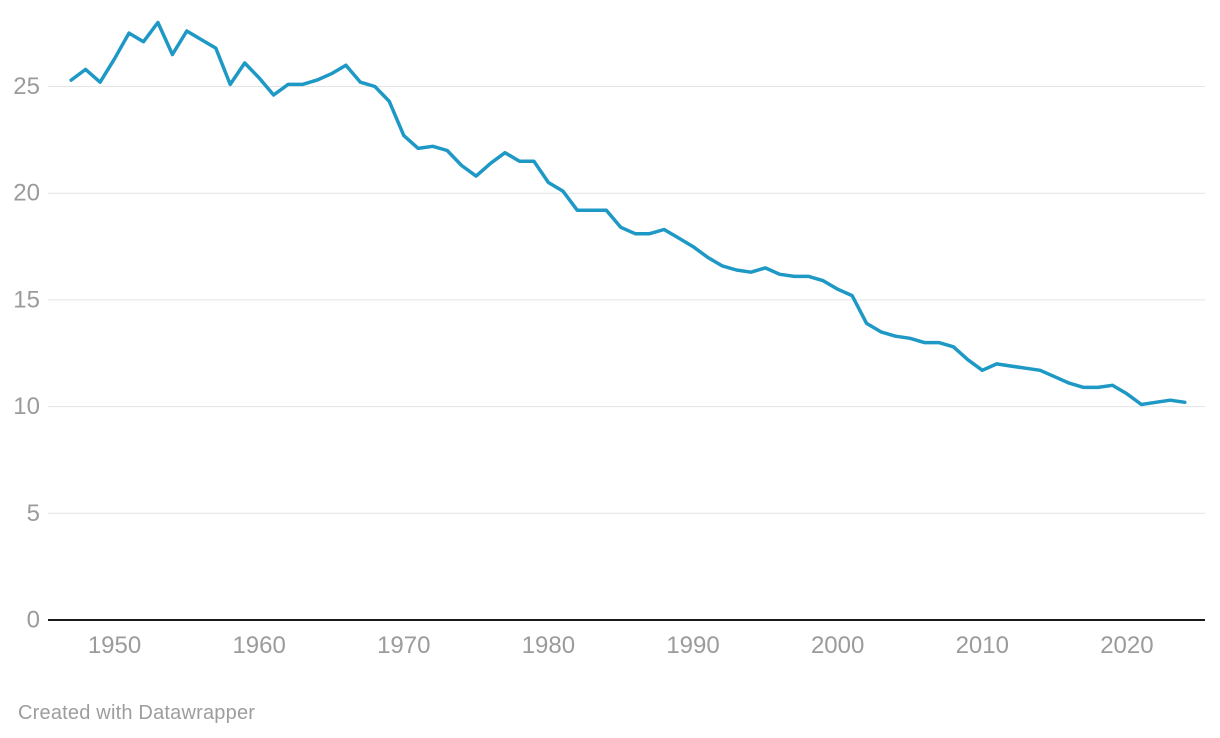 This screenshot has width=1220, height=738. Describe the element at coordinates (548, 645) in the screenshot. I see `x-tick-label: 1980` at that location.